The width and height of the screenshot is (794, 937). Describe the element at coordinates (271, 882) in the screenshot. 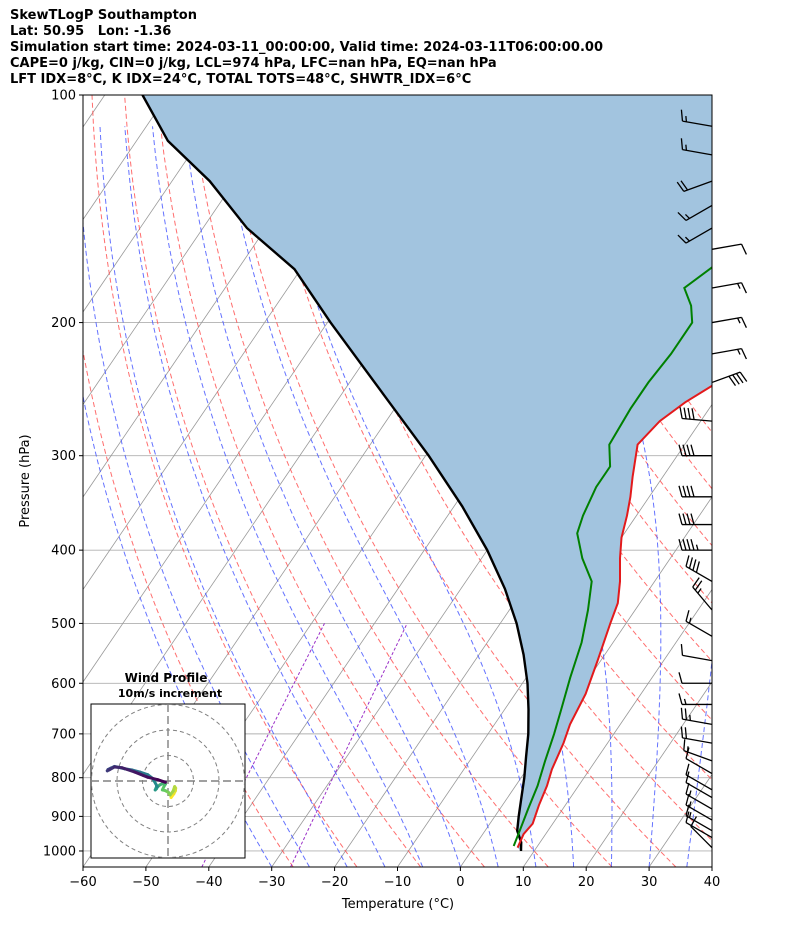

I see `x-tick-label: −30` at that location.